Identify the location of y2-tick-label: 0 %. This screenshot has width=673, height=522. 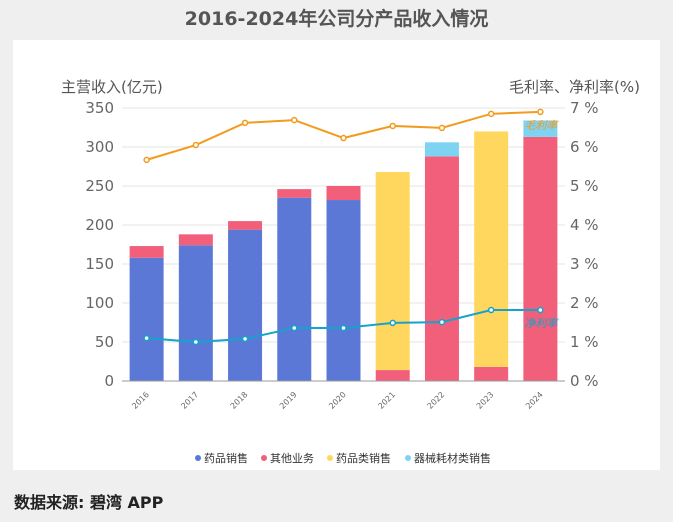
(584, 381).